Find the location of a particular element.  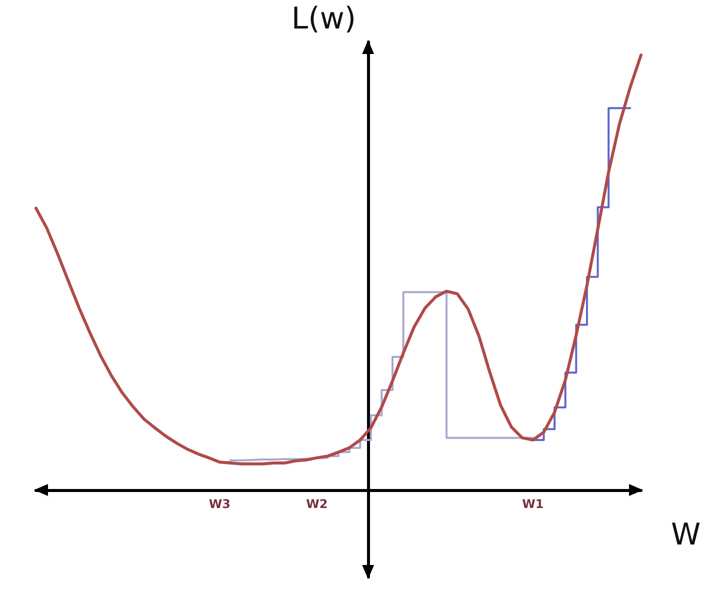

x-tick-label: W3 is located at coordinates (219, 504).